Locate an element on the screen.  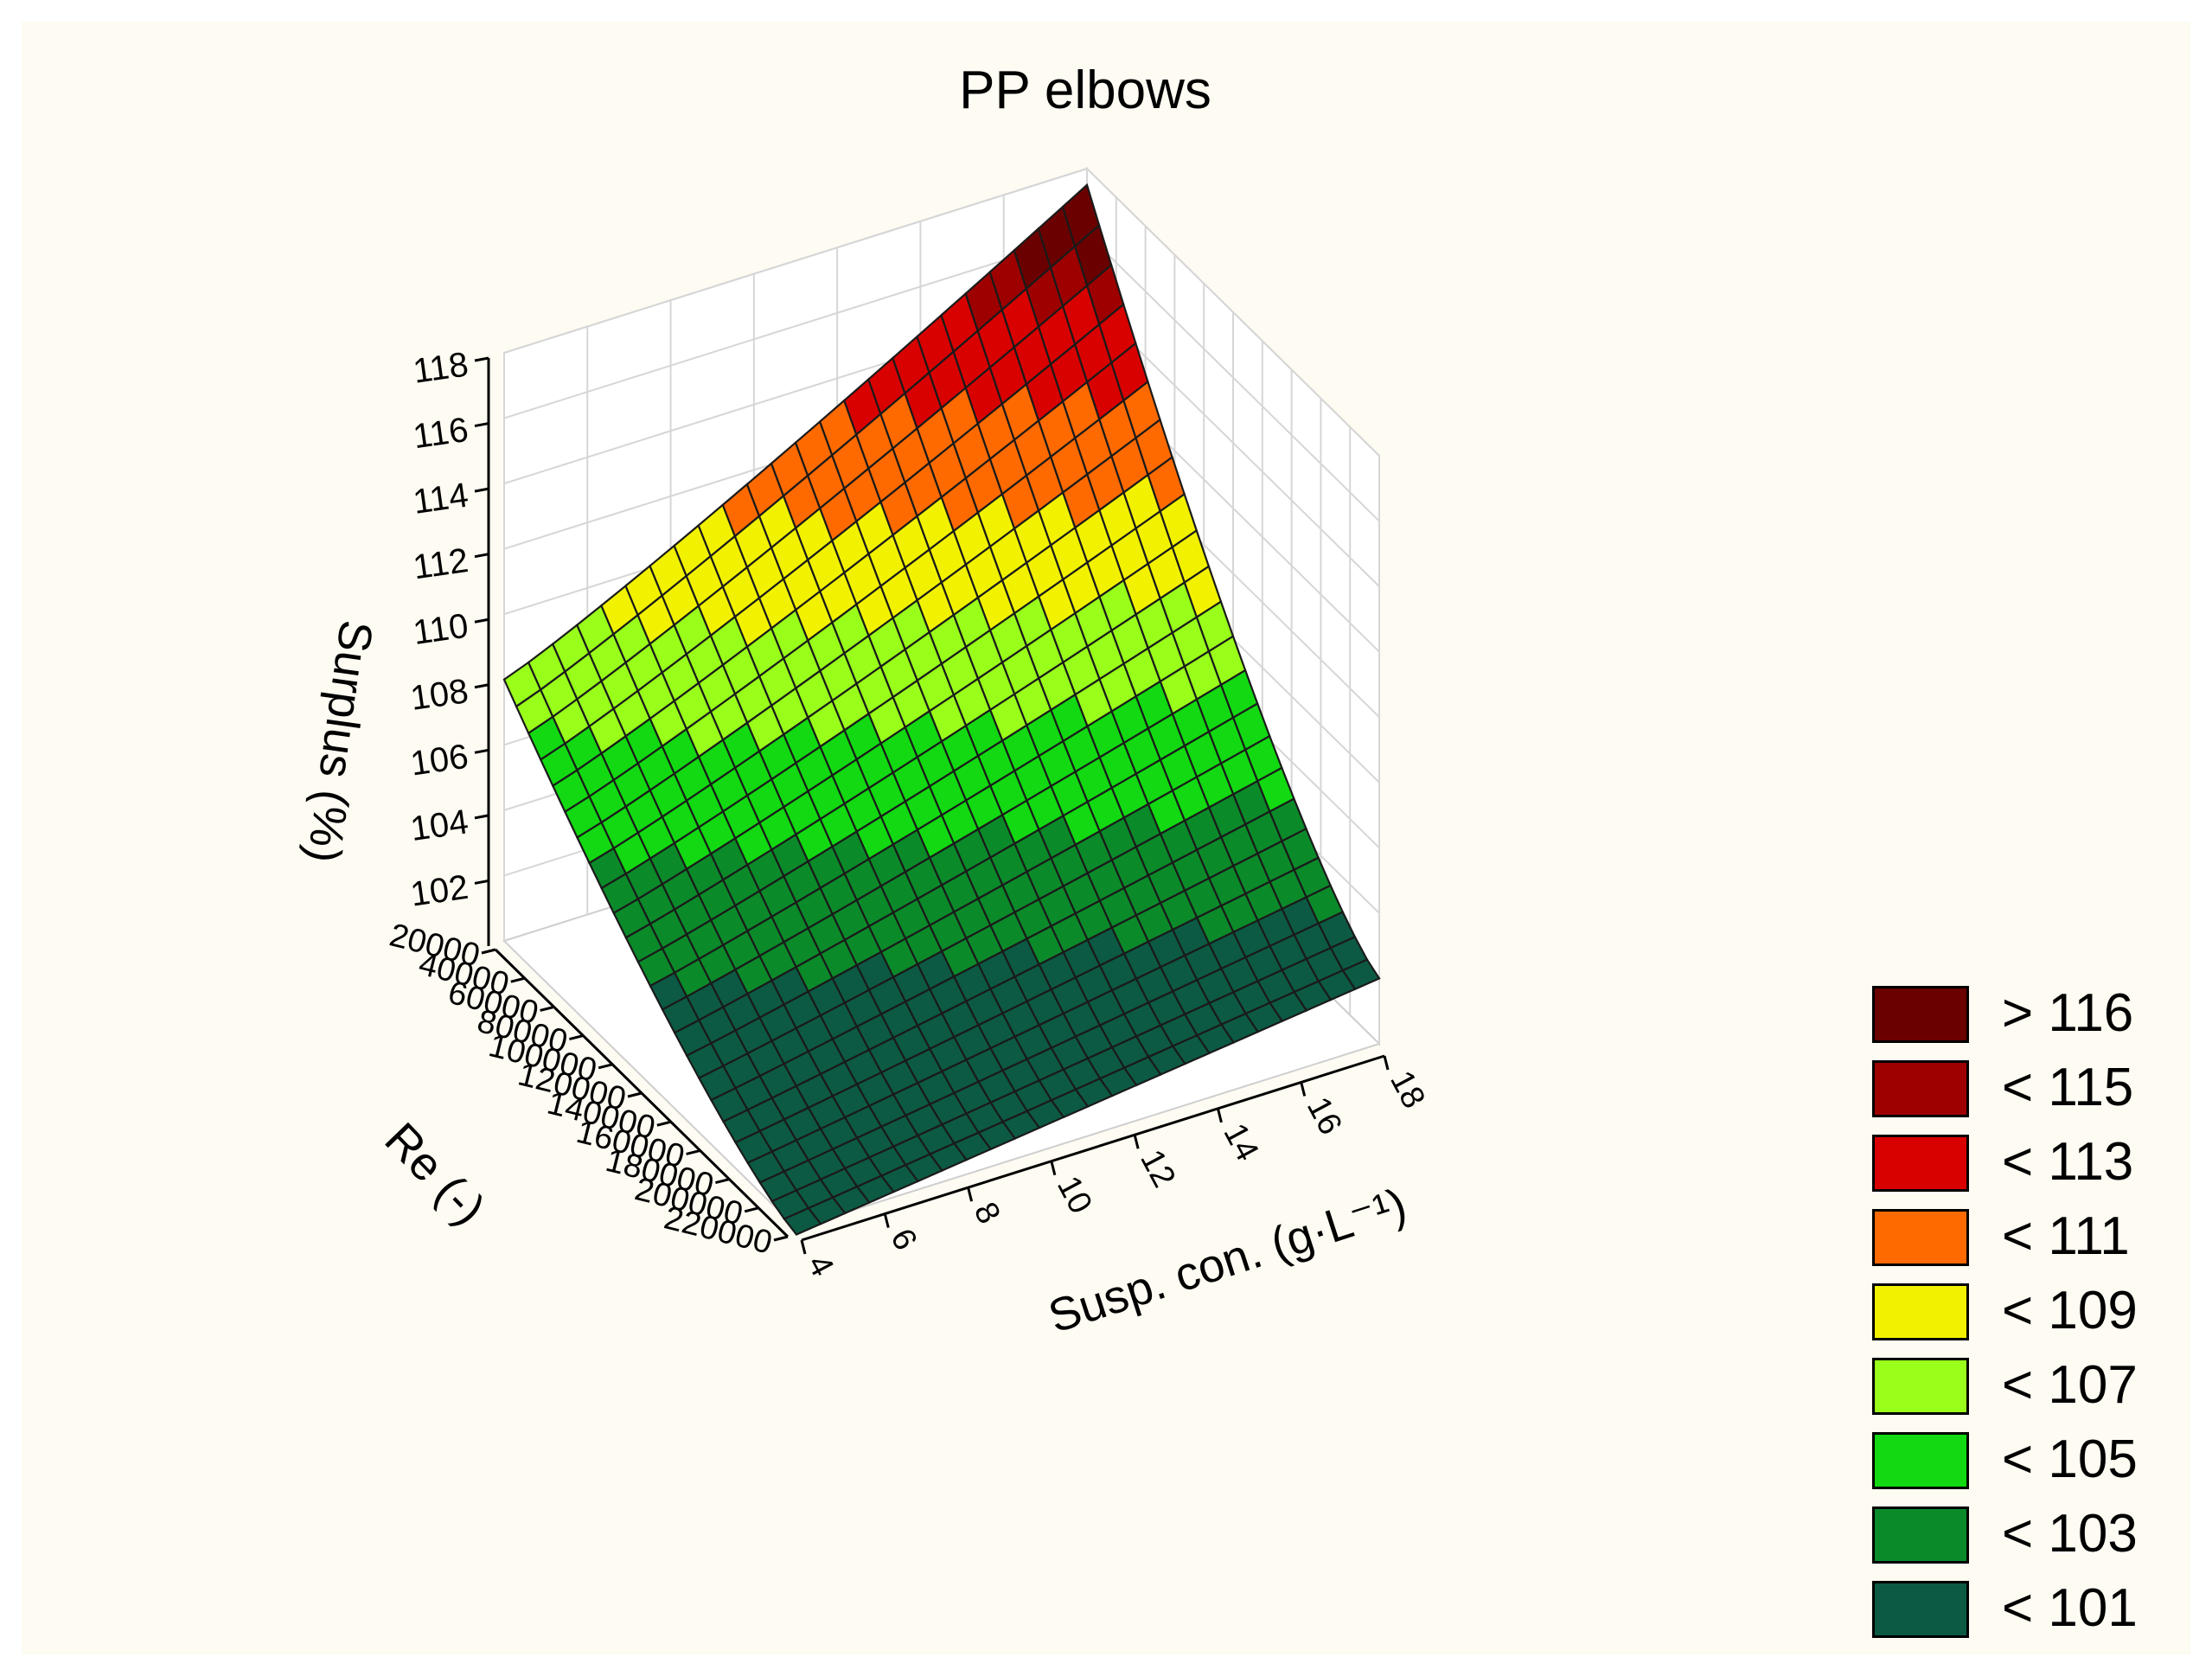
z-tick-label: 104 is located at coordinates (439, 825).